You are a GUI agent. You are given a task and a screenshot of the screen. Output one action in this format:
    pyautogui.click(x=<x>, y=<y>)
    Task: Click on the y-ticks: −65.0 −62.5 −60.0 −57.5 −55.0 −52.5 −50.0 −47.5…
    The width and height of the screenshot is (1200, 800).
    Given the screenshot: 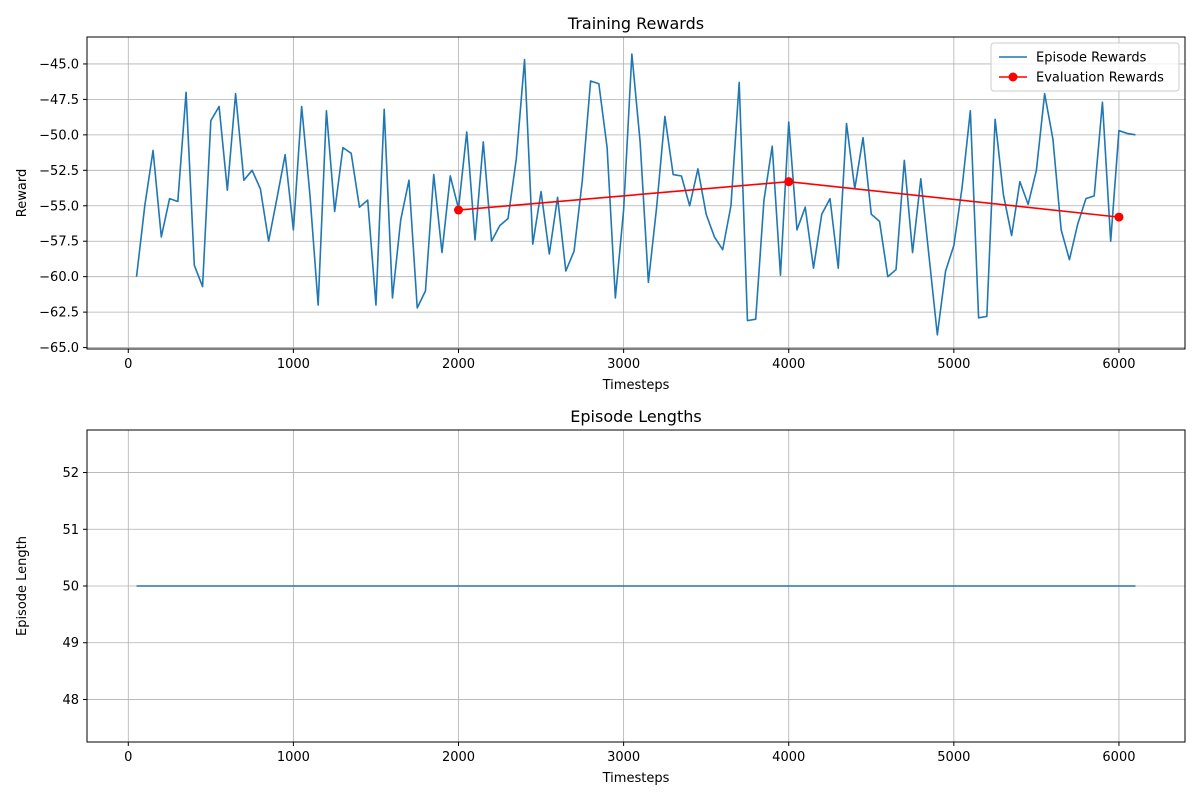 What is the action you would take?
    pyautogui.click(x=63, y=206)
    